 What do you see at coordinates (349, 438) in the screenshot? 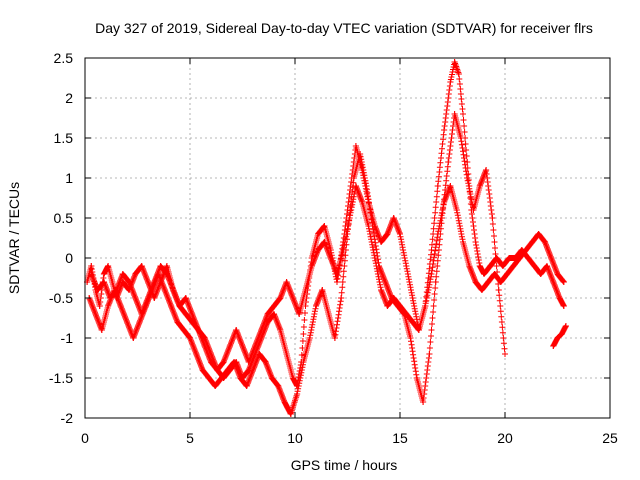
I see `x-tick-labels: 0 5 10 15 20 25` at bounding box center [349, 438].